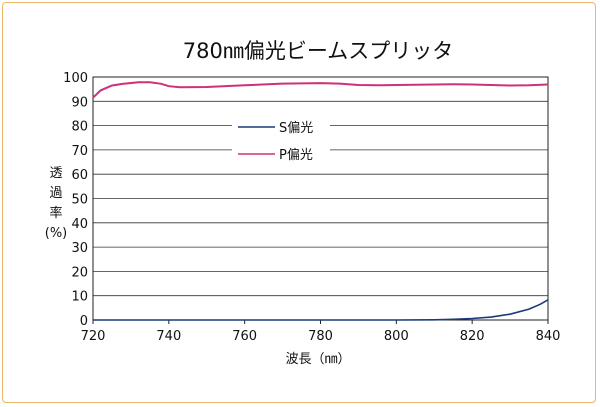  What do you see at coordinates (93, 336) in the screenshot?
I see `x-tick-label: 720` at bounding box center [93, 336].